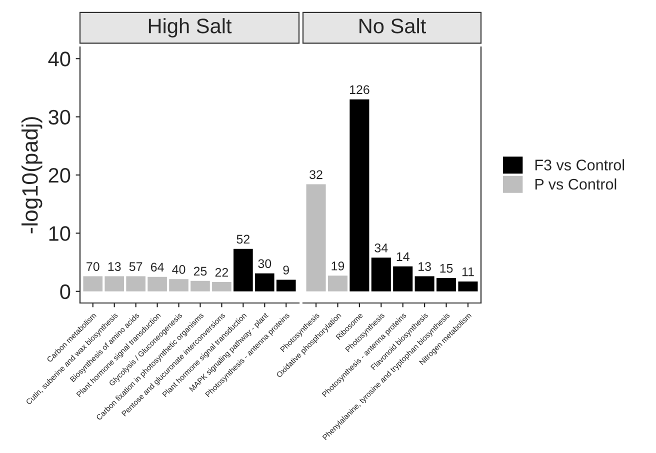 This screenshot has height=453, width=656. What do you see at coordinates (135, 266) in the screenshot?
I see `annotation: 57` at bounding box center [135, 266].